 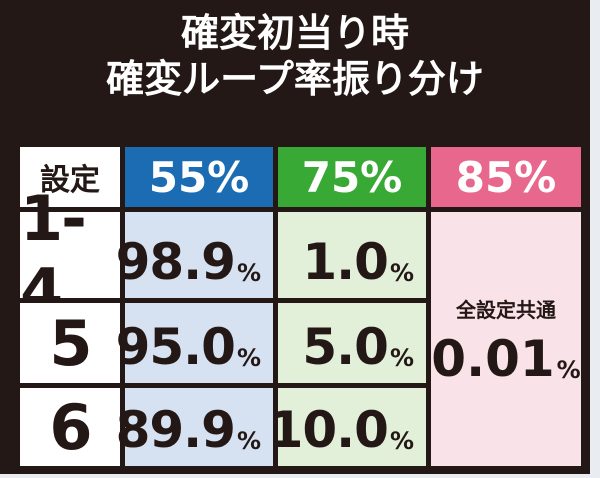 What do you see at coordinates (345, 262) in the screenshot?
I see `value-75-row-1: 1.0` at bounding box center [345, 262].